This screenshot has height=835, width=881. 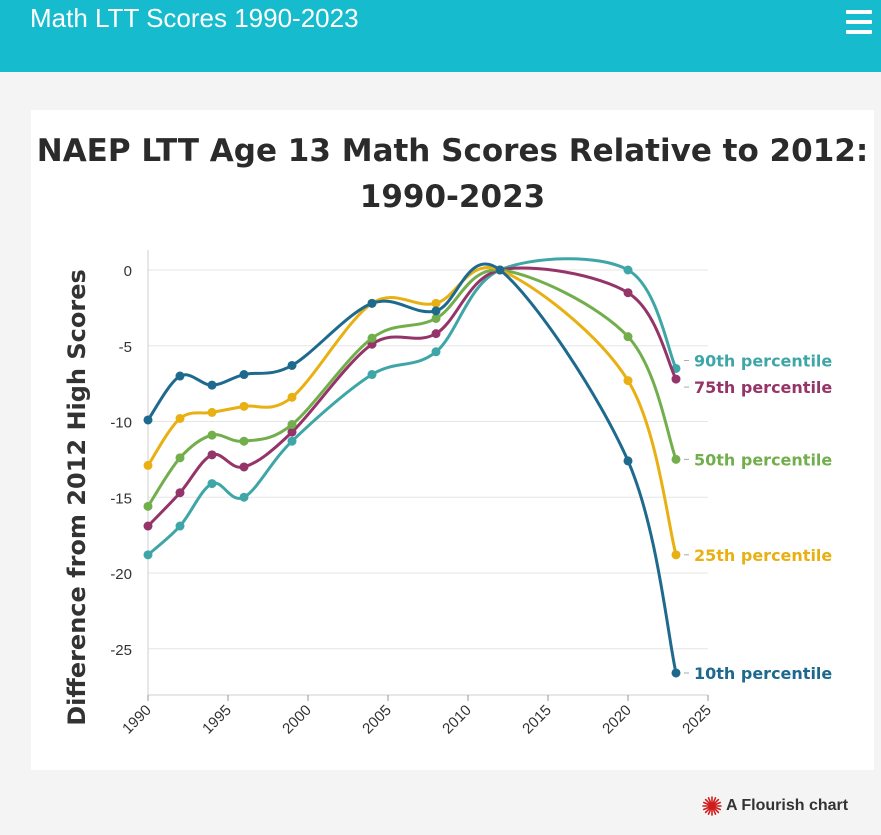 What do you see at coordinates (297, 720) in the screenshot?
I see `x-tick-label: 2000` at bounding box center [297, 720].